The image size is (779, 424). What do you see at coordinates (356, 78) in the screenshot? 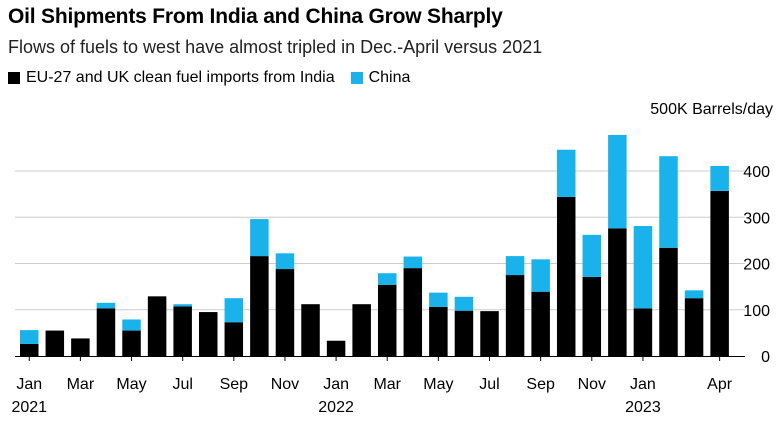
I see `legend-swatch-china` at bounding box center [356, 78].